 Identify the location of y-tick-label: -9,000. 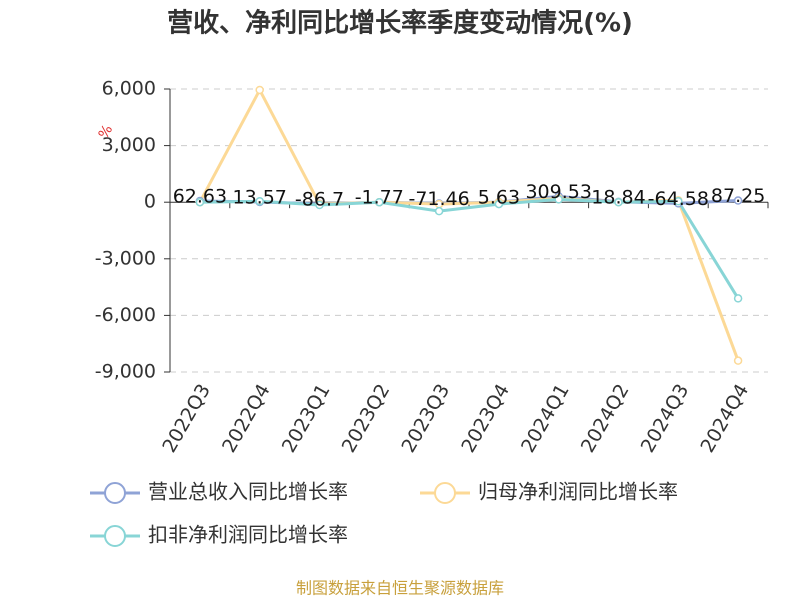
(125, 372).